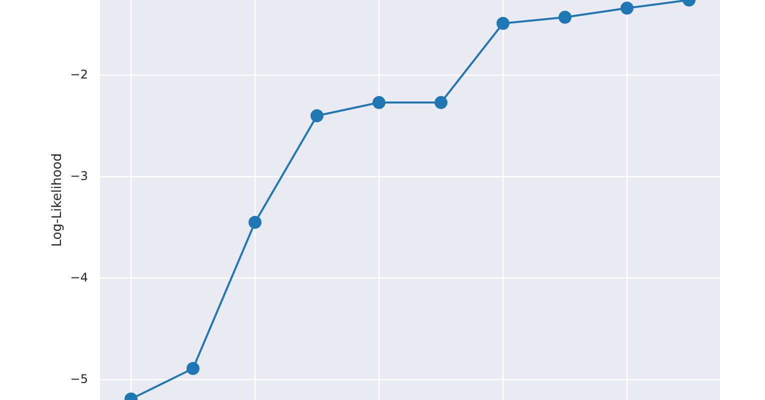 This screenshot has width=765, height=400. Describe the element at coordinates (58, 200) in the screenshot. I see `y-axis-title: Log-Likelihood` at that location.